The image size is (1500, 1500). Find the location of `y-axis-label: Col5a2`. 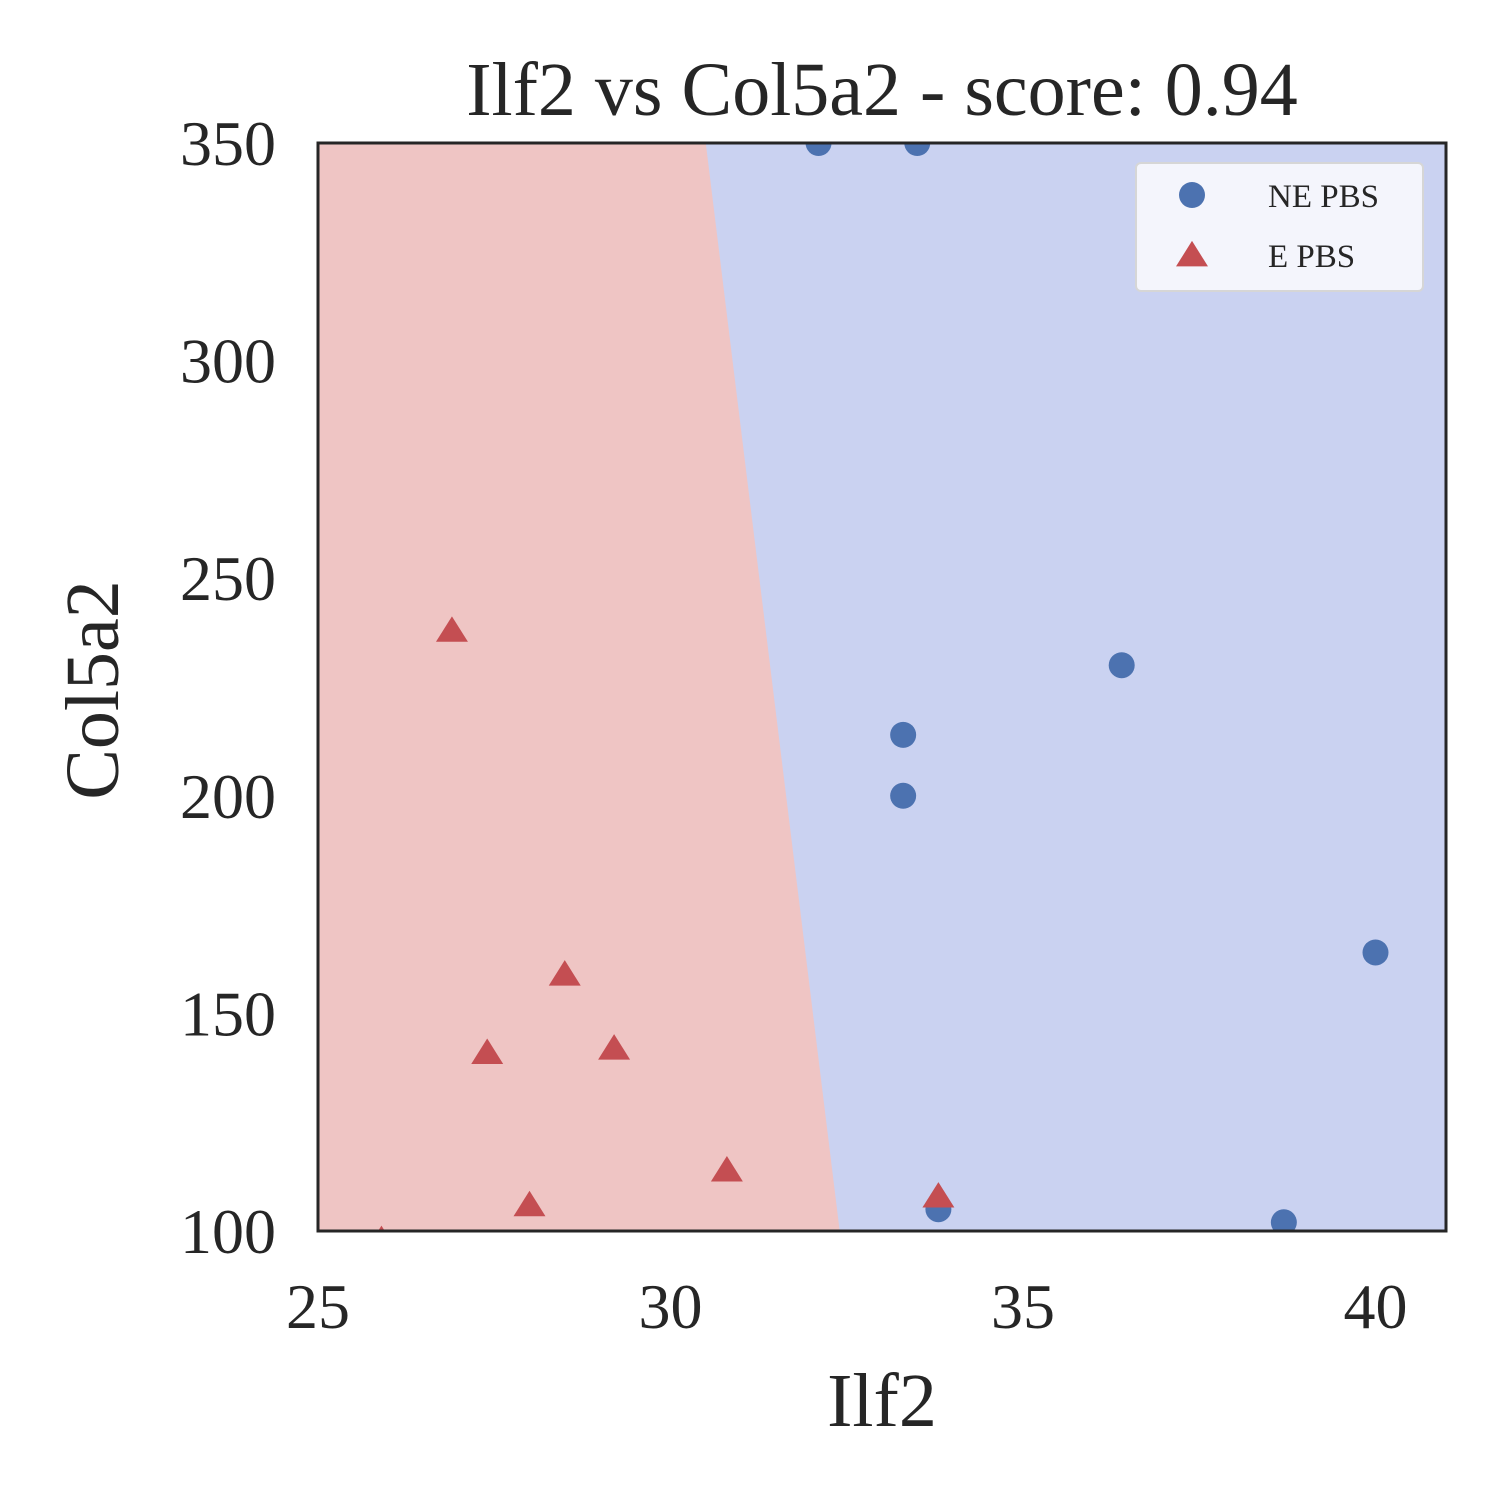

y-axis-label: Col5a2 is located at coordinates (93, 690).